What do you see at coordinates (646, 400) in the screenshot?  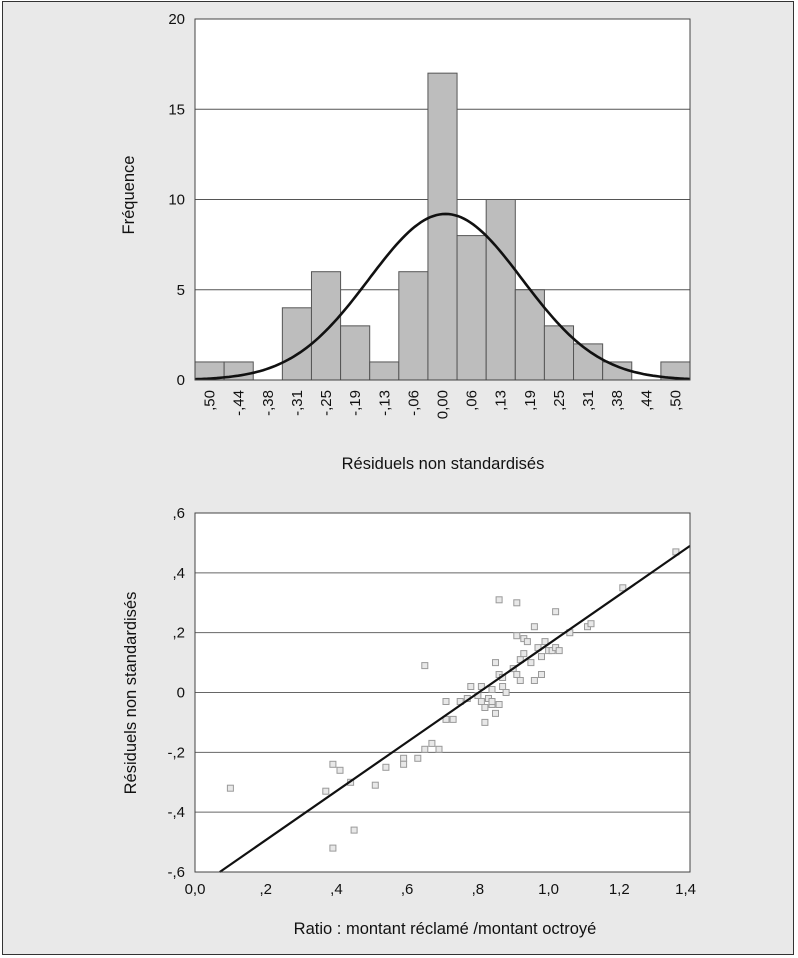 I see `x-tick-label: ,44` at bounding box center [646, 400].